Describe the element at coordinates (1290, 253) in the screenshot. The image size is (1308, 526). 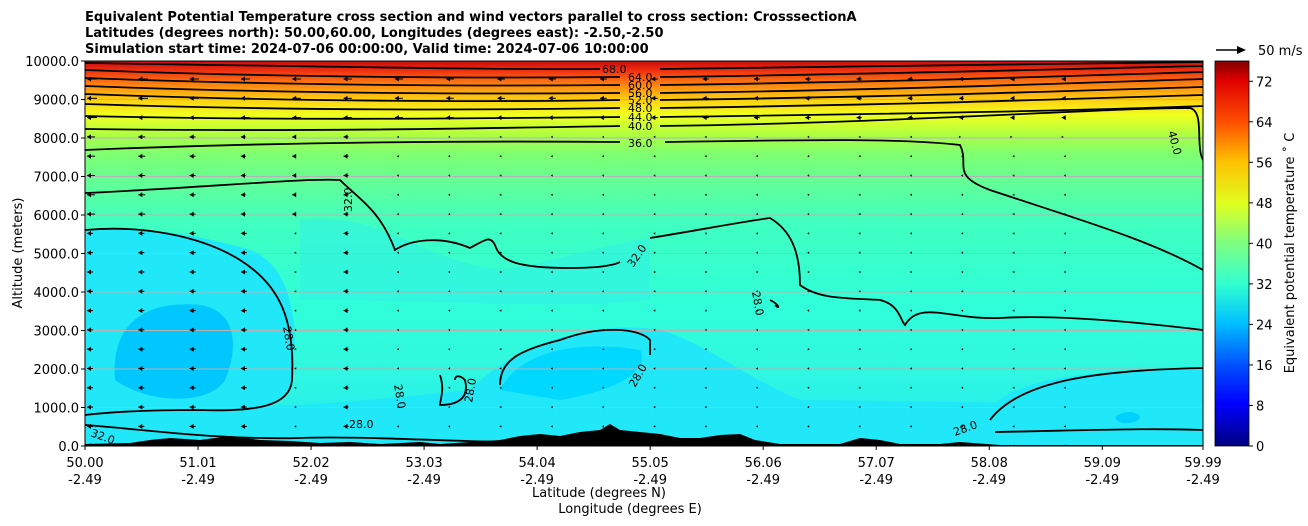
I see `colorbar-label: Equivalent potential temperature ˚ C` at that location.